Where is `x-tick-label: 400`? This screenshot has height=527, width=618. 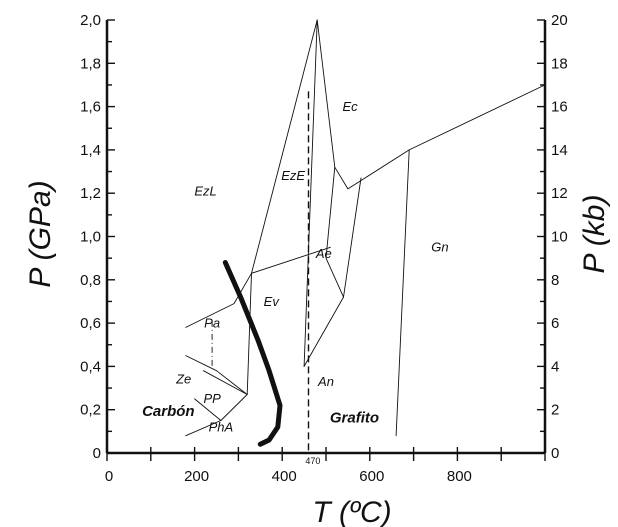
x-tick-label: 400 is located at coordinates (284, 476).